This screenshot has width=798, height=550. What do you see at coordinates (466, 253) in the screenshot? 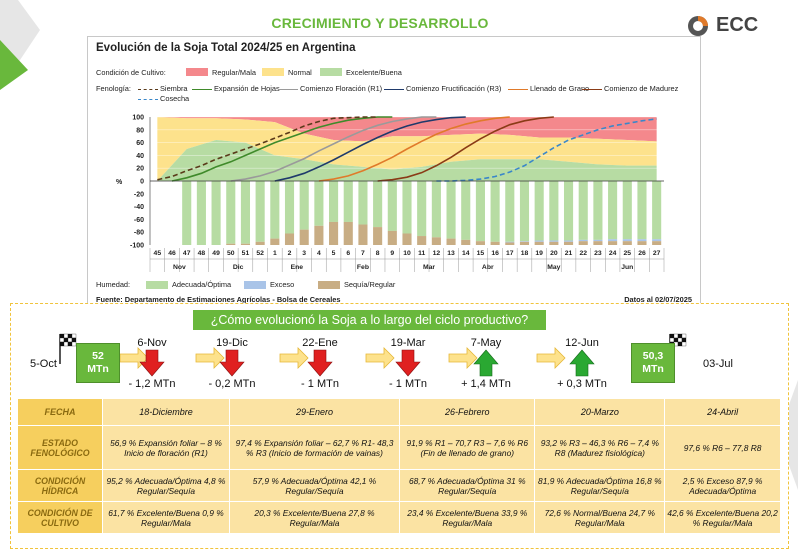
I see `x-tick-week: 14` at bounding box center [466, 253].